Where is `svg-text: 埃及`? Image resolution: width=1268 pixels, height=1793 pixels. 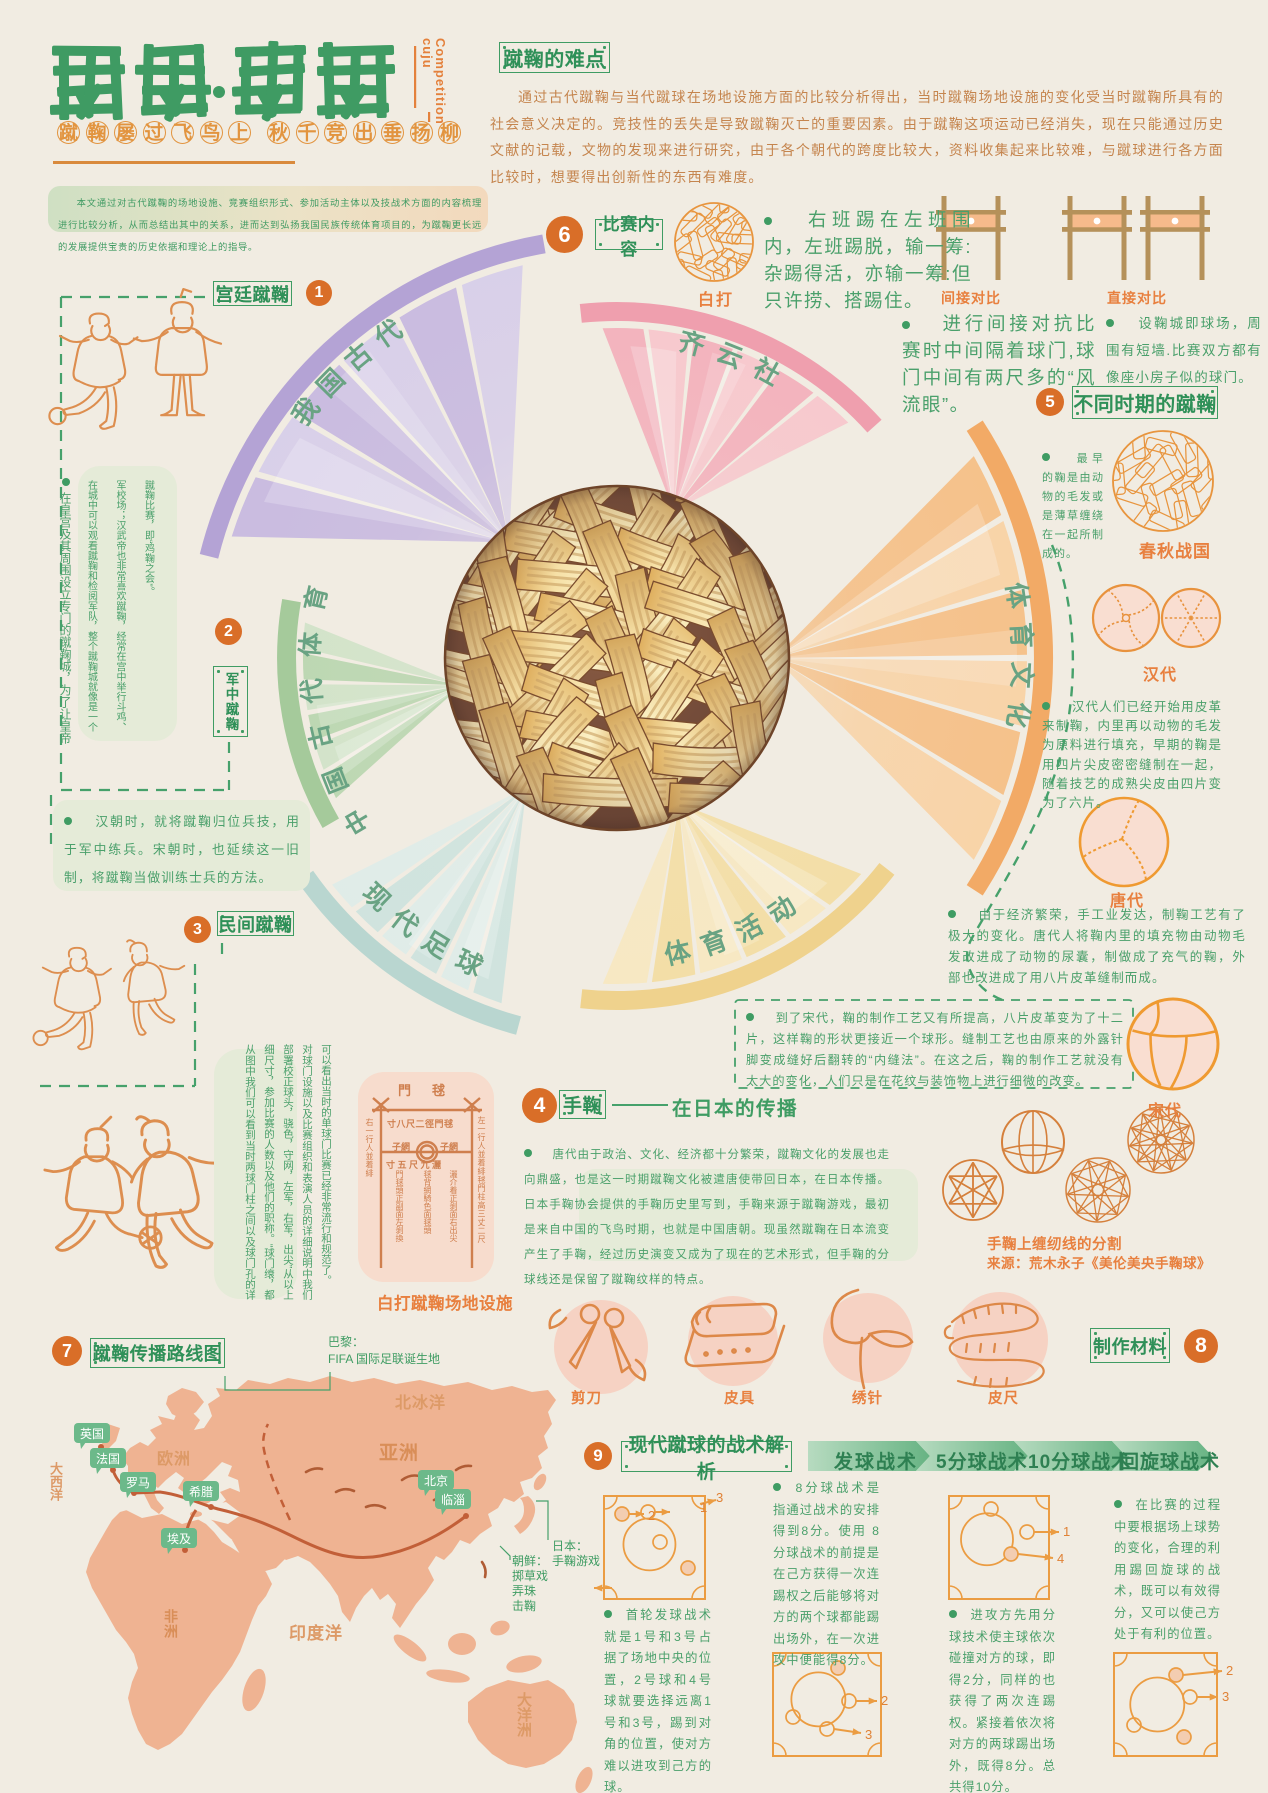
svg-text: 埃及 is located at coordinates (179, 1539).